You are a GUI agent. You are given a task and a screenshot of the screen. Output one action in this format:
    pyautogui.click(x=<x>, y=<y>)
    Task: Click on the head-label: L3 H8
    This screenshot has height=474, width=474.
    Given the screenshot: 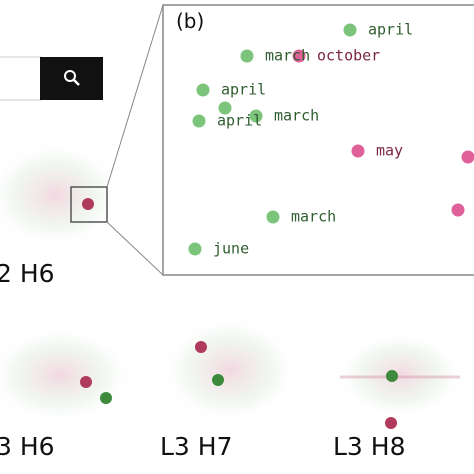 What is the action you would take?
    pyautogui.click(x=369, y=446)
    